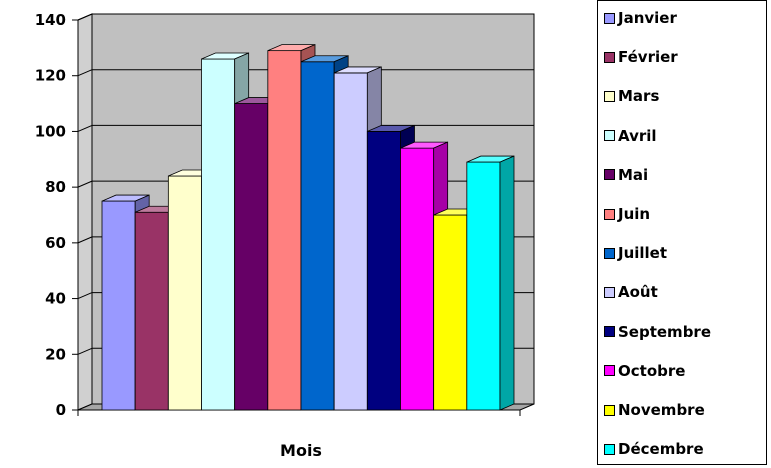 Image resolution: width=771 pixels, height=468 pixels. Describe the element at coordinates (55, 243) in the screenshot. I see `y-tick-label: 60` at that location.